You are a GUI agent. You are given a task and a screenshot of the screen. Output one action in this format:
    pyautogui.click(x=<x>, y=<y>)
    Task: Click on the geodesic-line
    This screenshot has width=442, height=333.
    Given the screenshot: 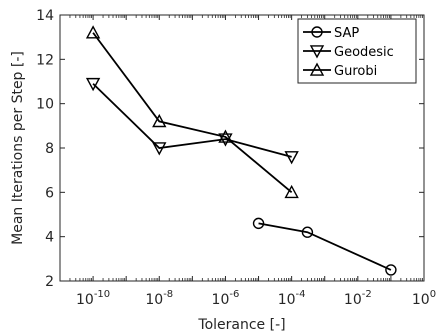 What is the action you would take?
    pyautogui.click(x=192, y=120)
    